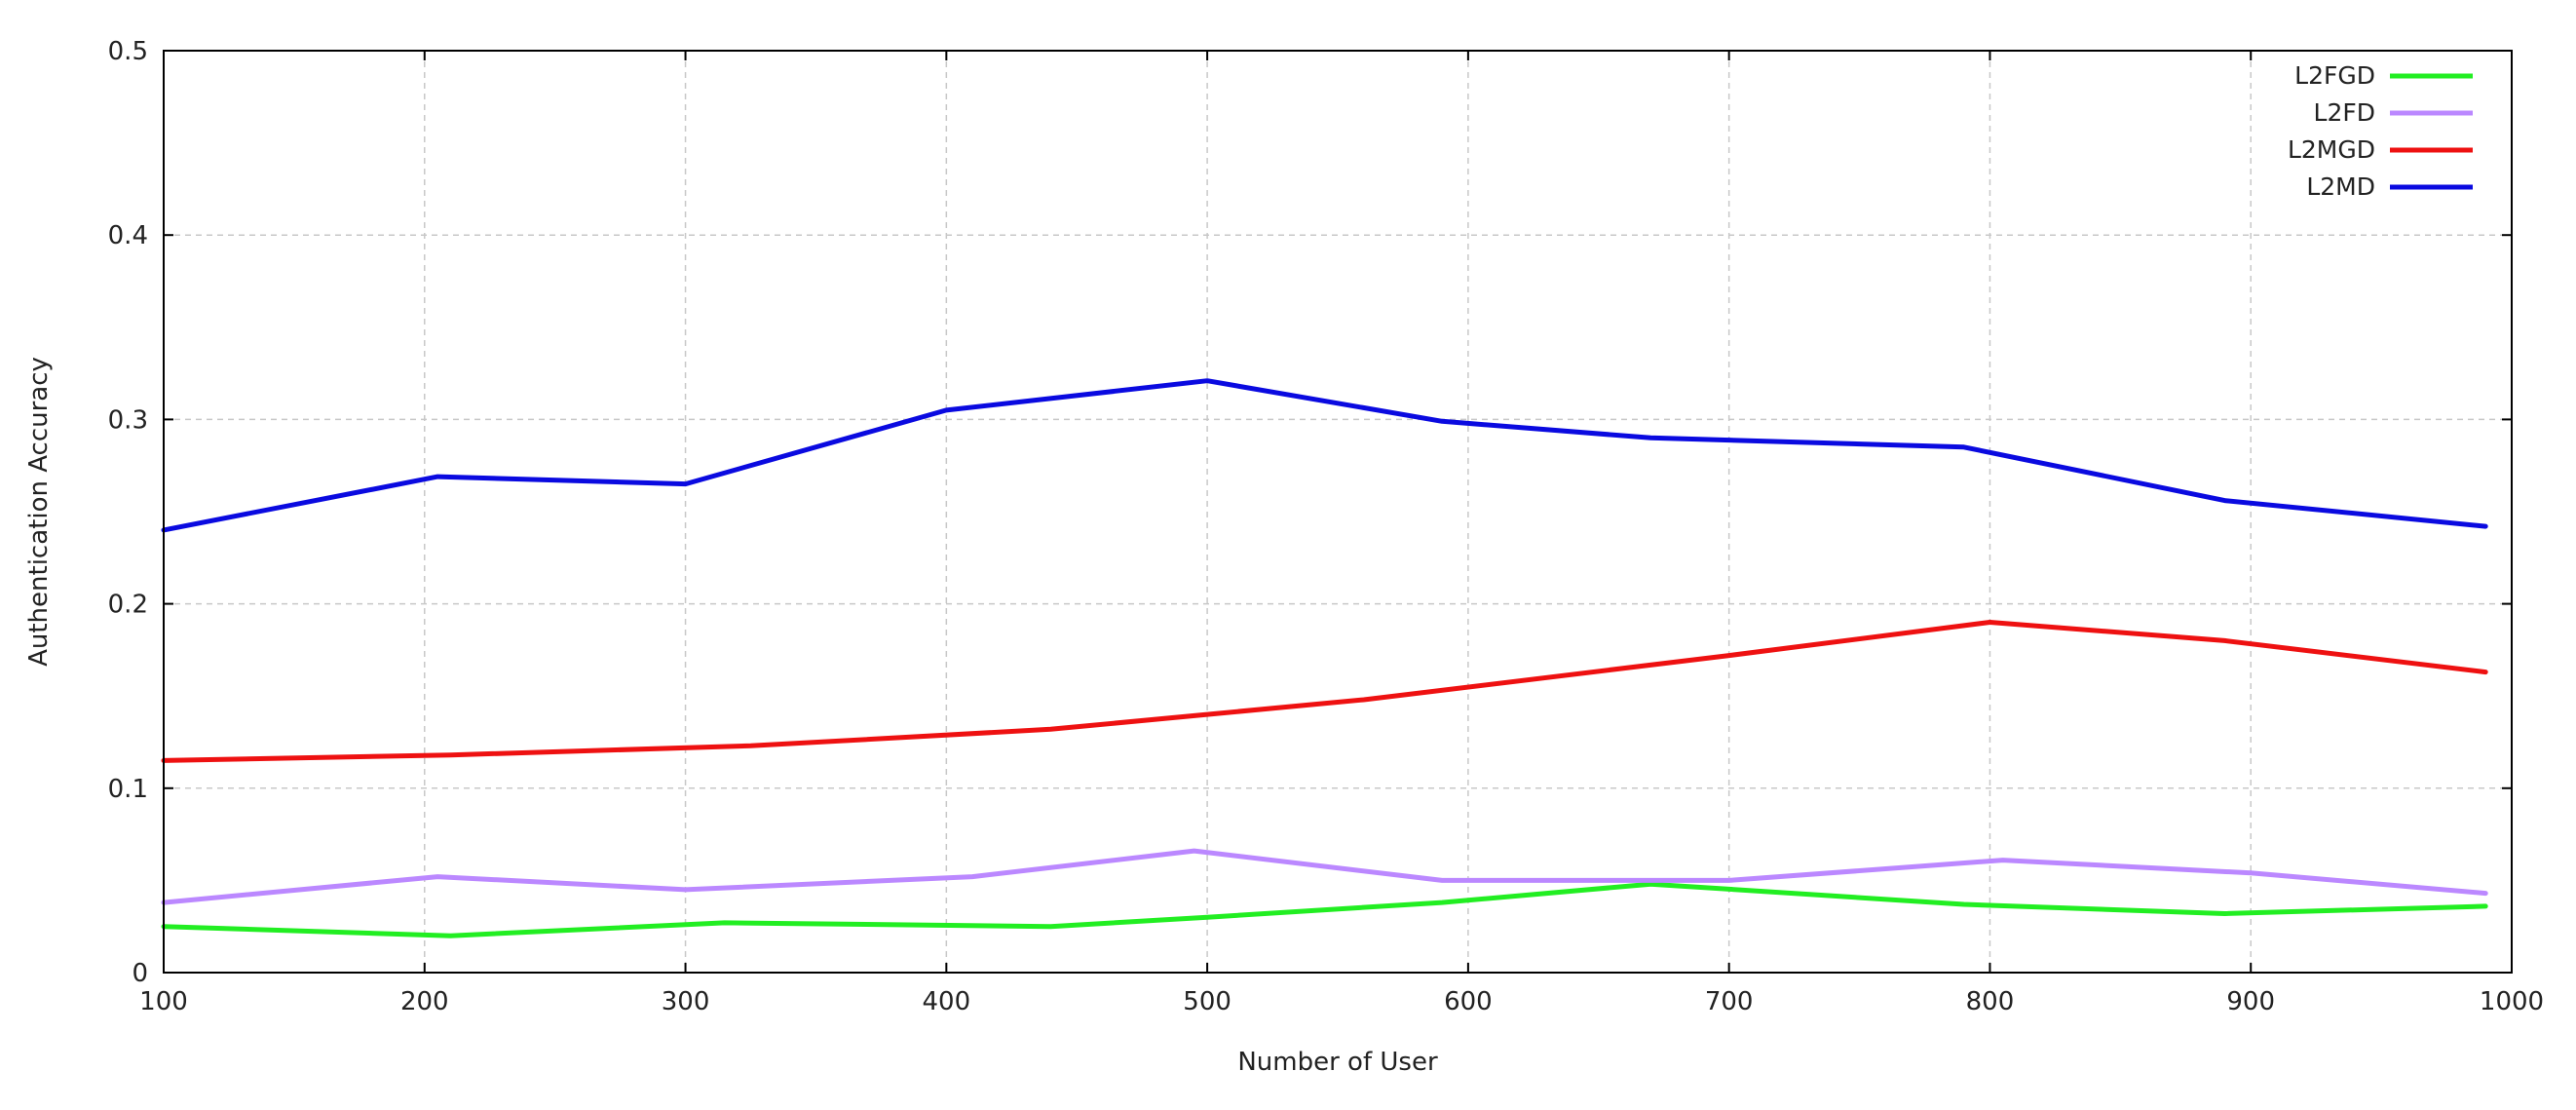 The height and width of the screenshot is (1110, 2576). I want to click on series-line-l2fgd, so click(1324, 909).